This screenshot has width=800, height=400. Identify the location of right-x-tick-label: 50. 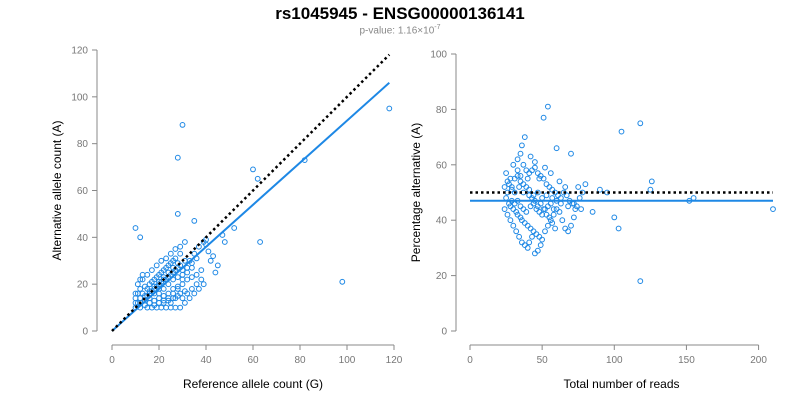
(543, 360).